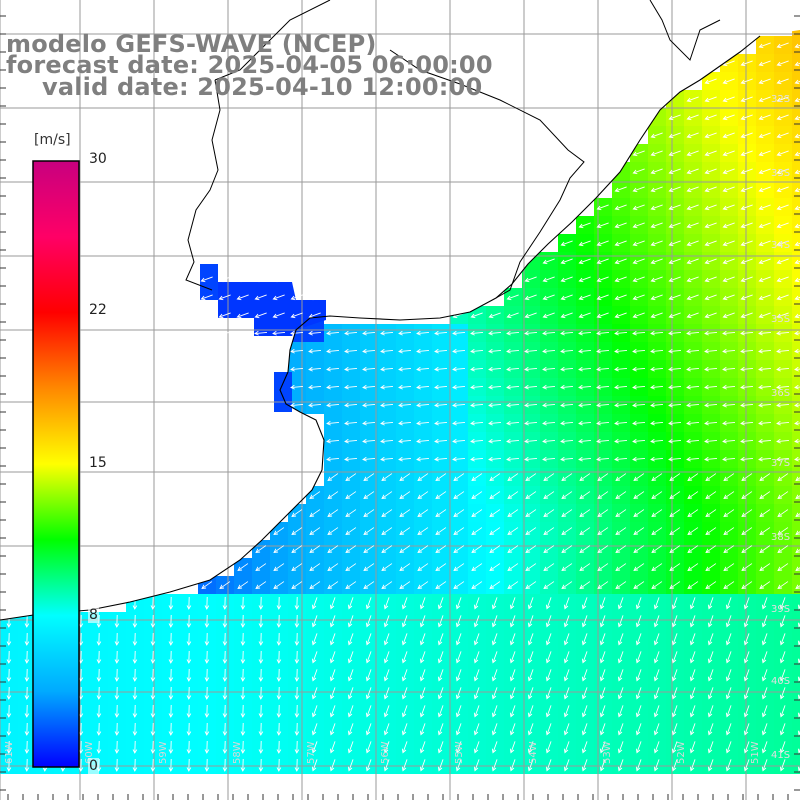 This screenshot has width=800, height=800. I want to click on lon-label: 54W, so click(533, 752).